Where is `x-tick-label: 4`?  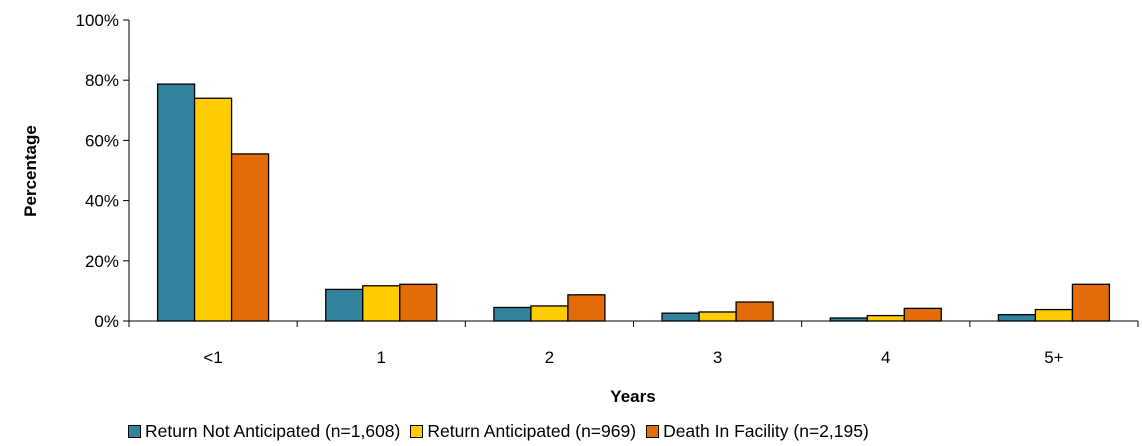
x-tick-label: 4 is located at coordinates (885, 357).